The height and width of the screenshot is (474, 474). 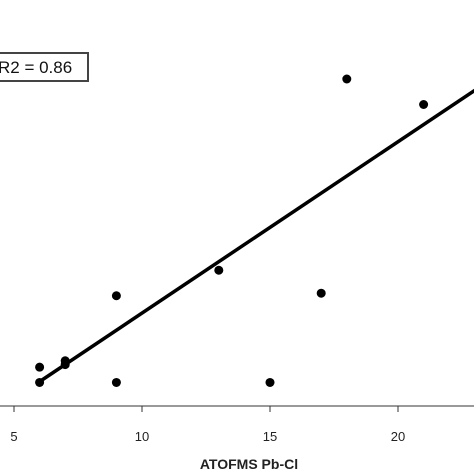 I want to click on x-axis-ticks: 5 10 15 20, so click(x=207, y=425).